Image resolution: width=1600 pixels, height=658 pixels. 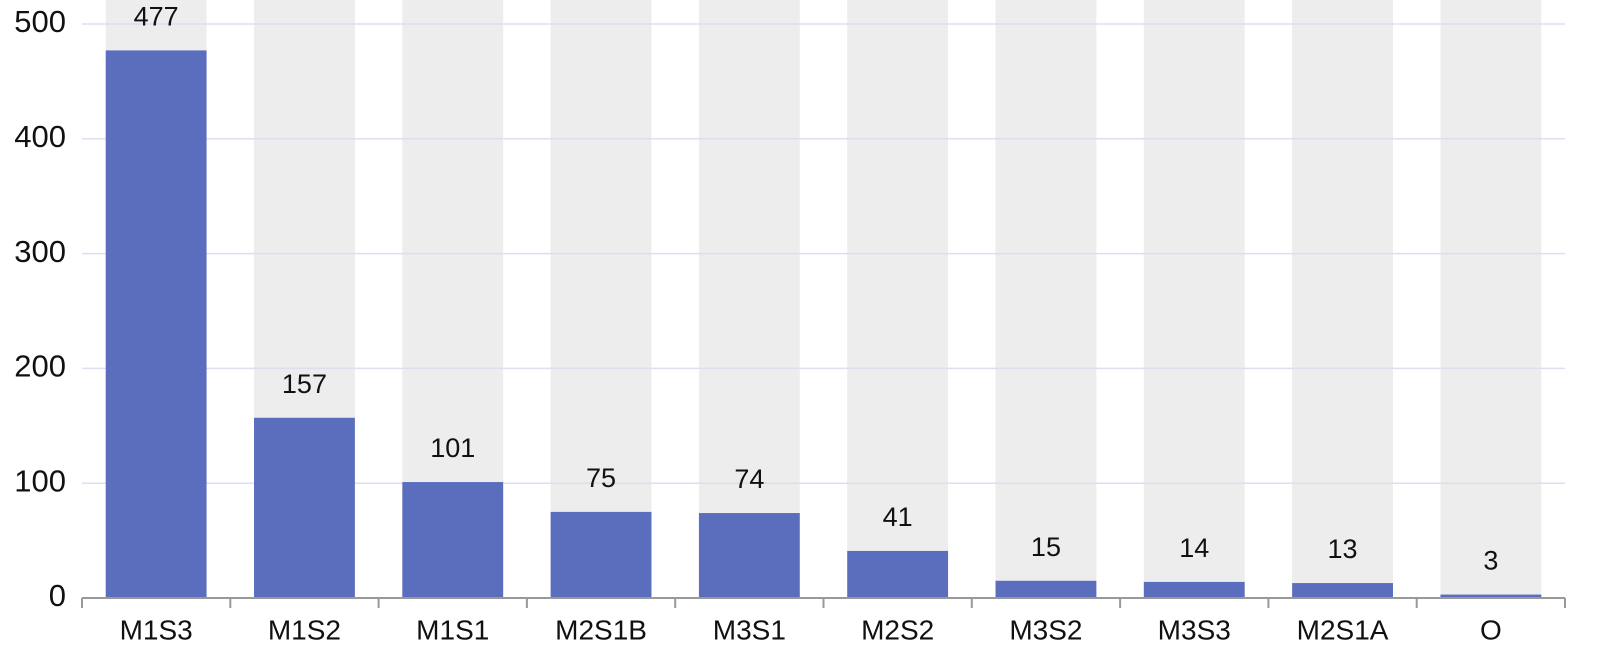 What do you see at coordinates (40, 136) in the screenshot?
I see `y-tick-label: 400` at bounding box center [40, 136].